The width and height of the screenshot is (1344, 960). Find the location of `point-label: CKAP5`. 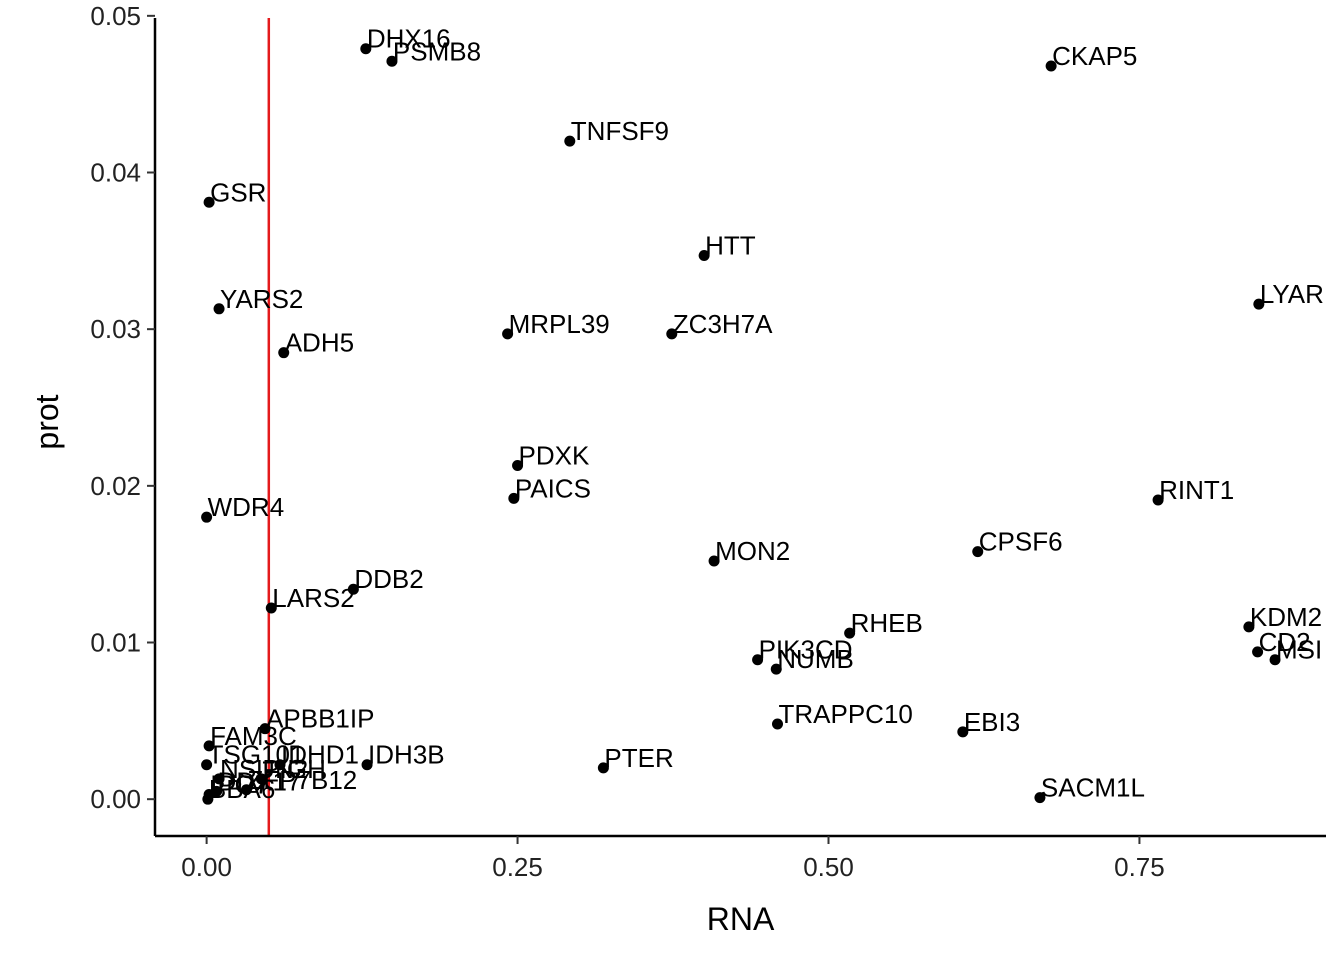

point-label: CKAP5 is located at coordinates (1094, 56).